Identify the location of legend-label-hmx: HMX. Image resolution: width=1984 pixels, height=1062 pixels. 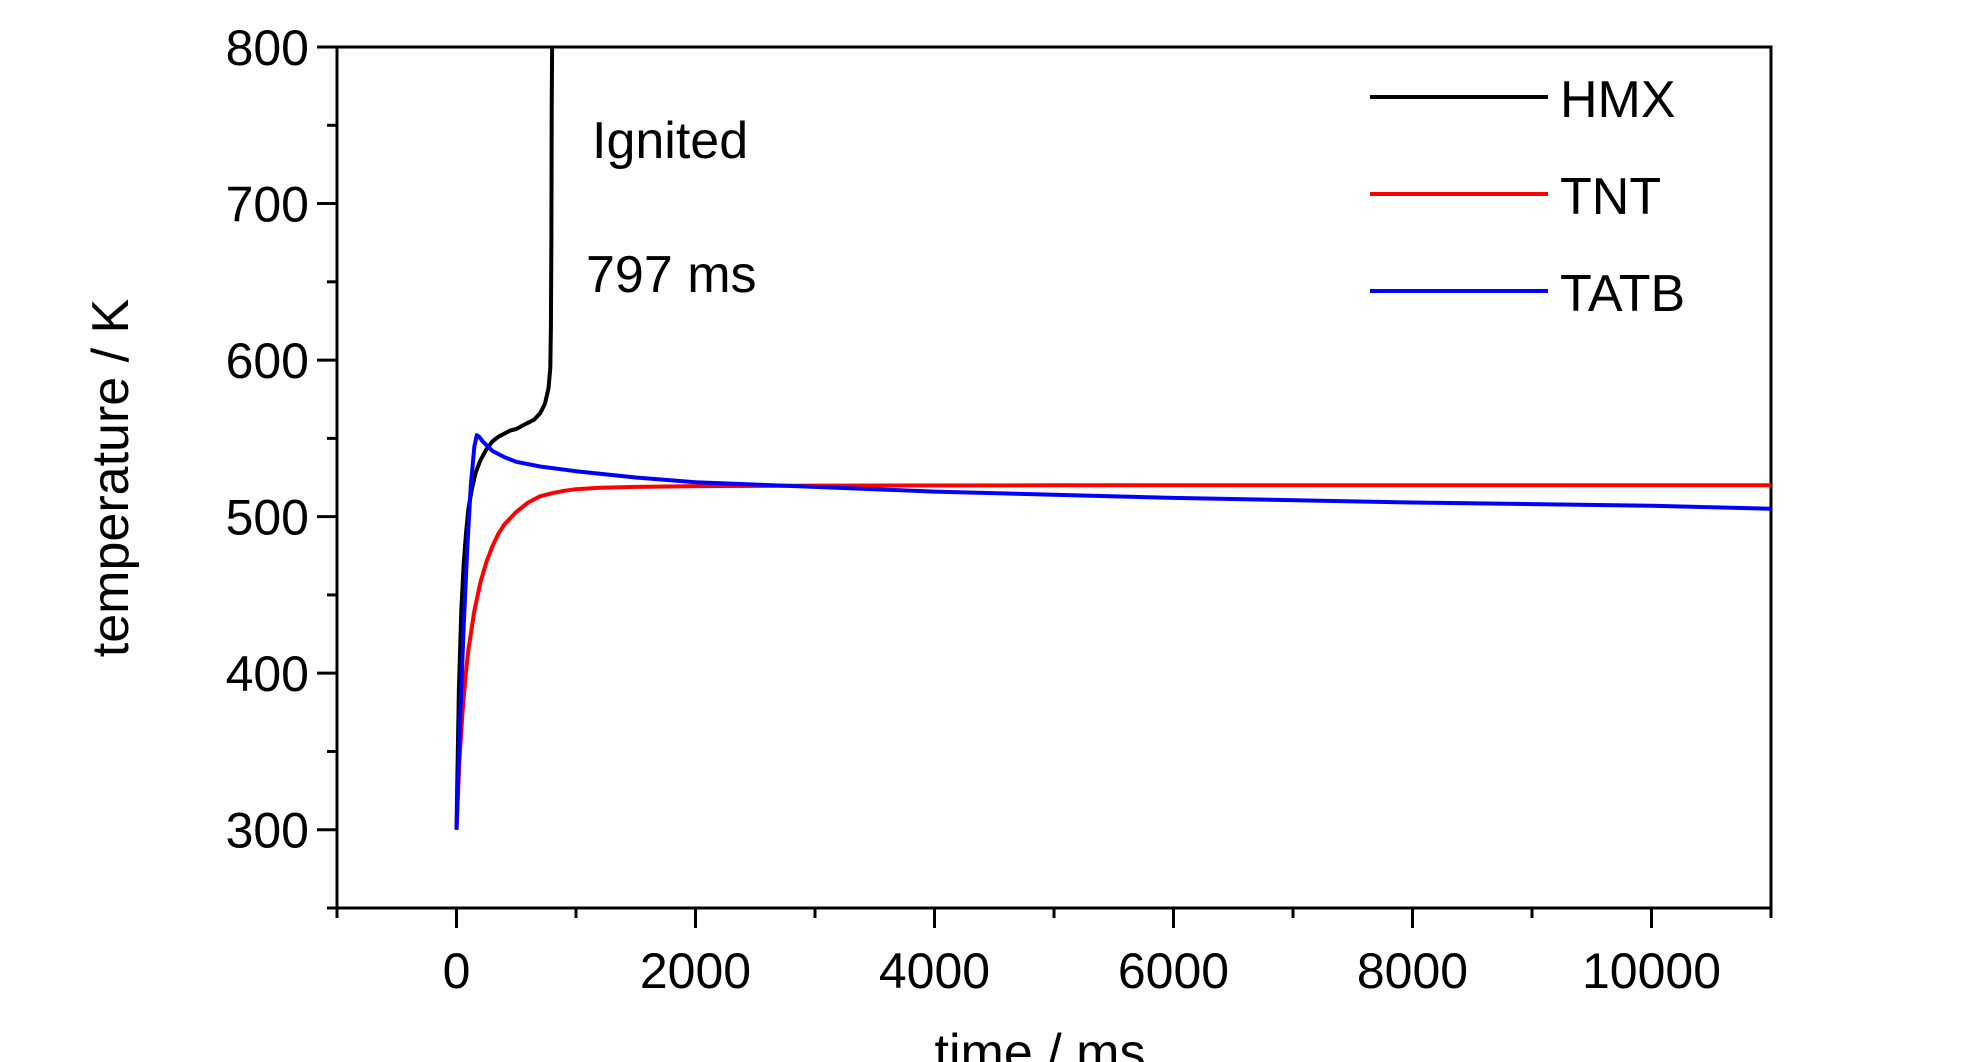
(1618, 100).